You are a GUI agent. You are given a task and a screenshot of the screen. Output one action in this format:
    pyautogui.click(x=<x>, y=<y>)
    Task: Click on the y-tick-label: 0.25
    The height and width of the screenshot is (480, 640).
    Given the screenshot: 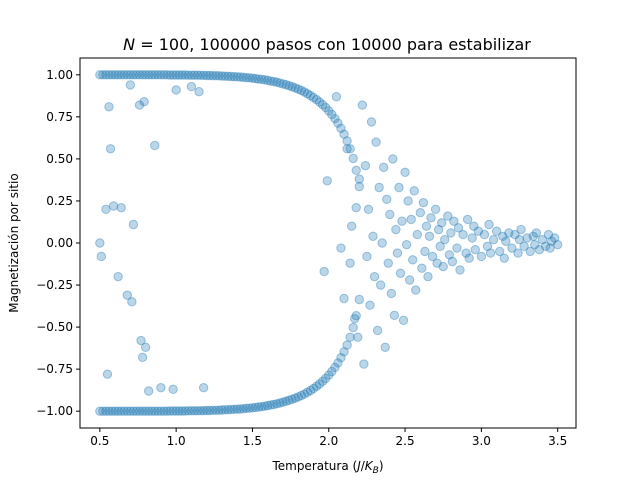 What is the action you would take?
    pyautogui.click(x=59, y=201)
    